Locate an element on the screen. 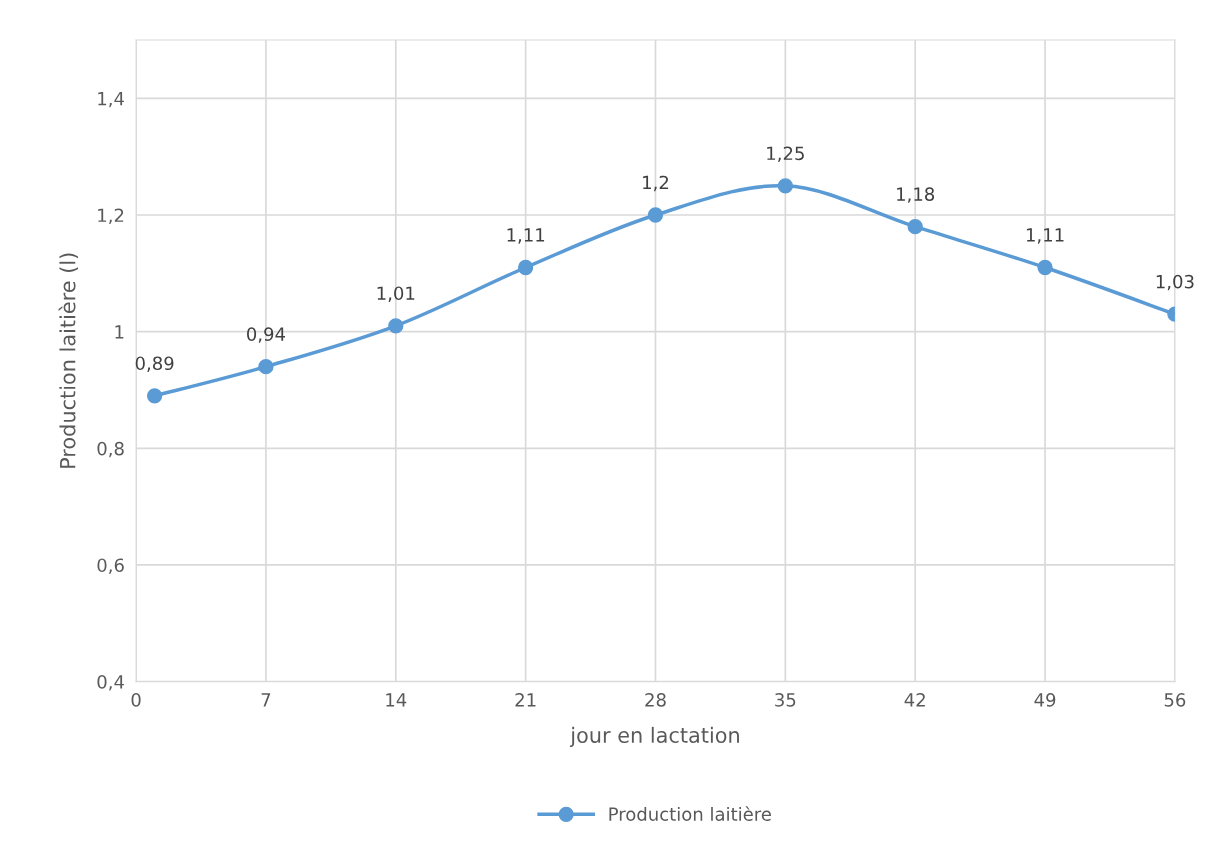  y-tick-label: 1 is located at coordinates (119, 332).